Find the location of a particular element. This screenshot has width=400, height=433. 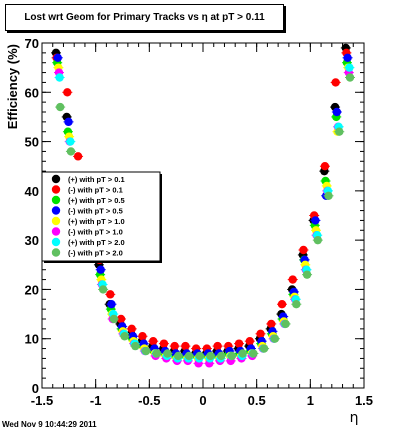

y-tick-label: 20 is located at coordinates (32, 289).